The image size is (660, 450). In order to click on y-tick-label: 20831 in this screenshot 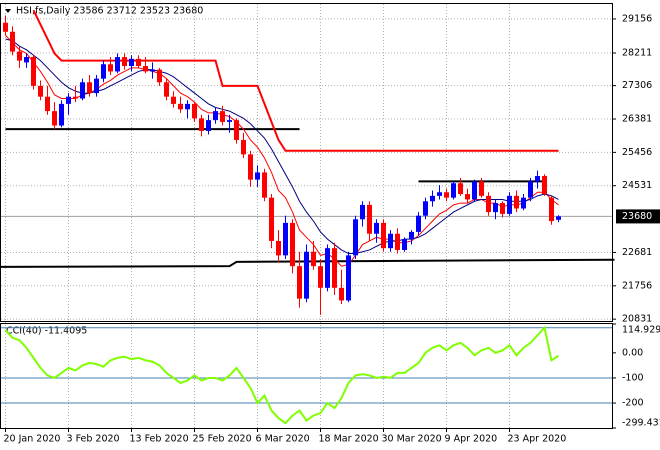, I will do `click(637, 319)`.